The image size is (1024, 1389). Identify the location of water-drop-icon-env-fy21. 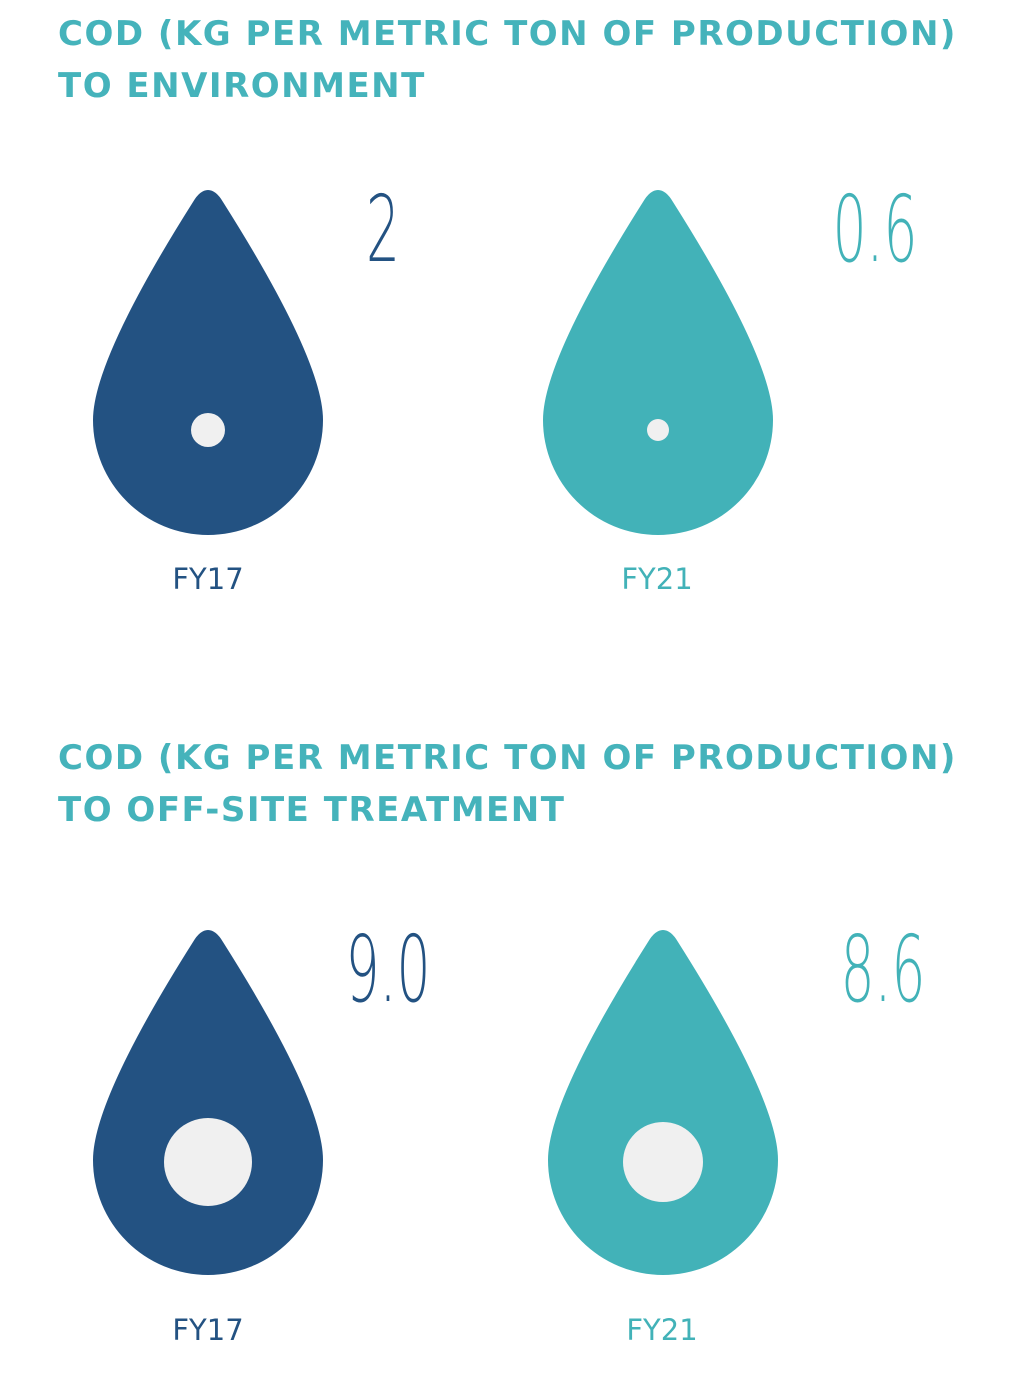
(658, 362).